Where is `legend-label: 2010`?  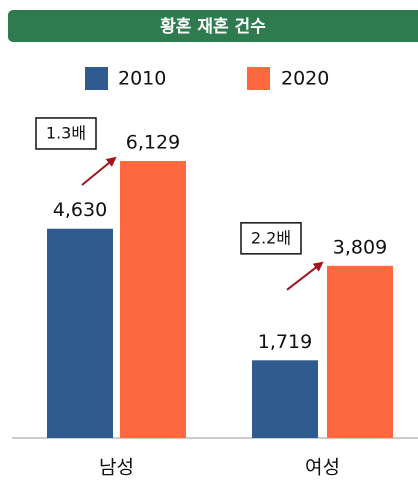 legend-label: 2010 is located at coordinates (142, 79).